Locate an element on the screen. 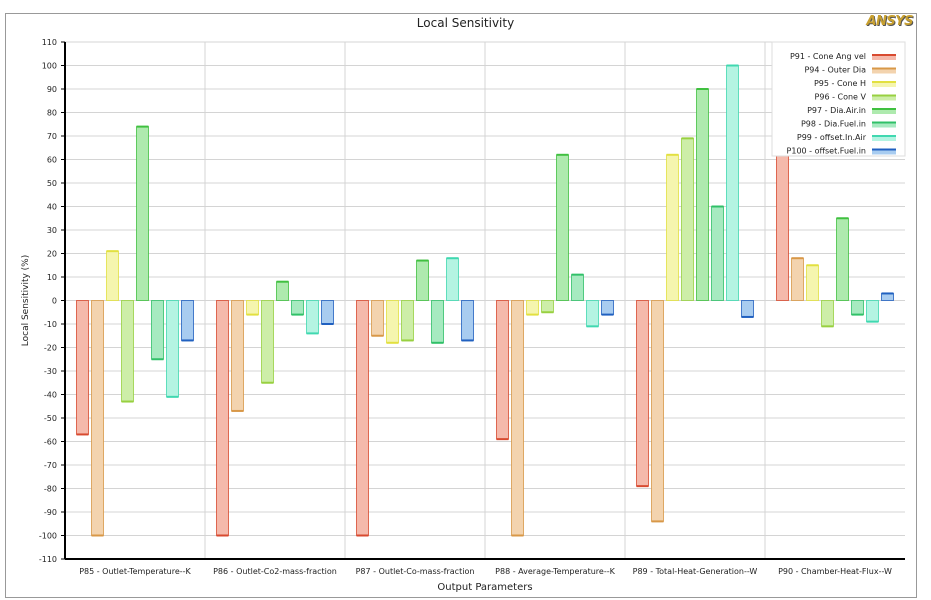 This screenshot has width=931, height=600. y-tick-label: 100 is located at coordinates (49, 66).